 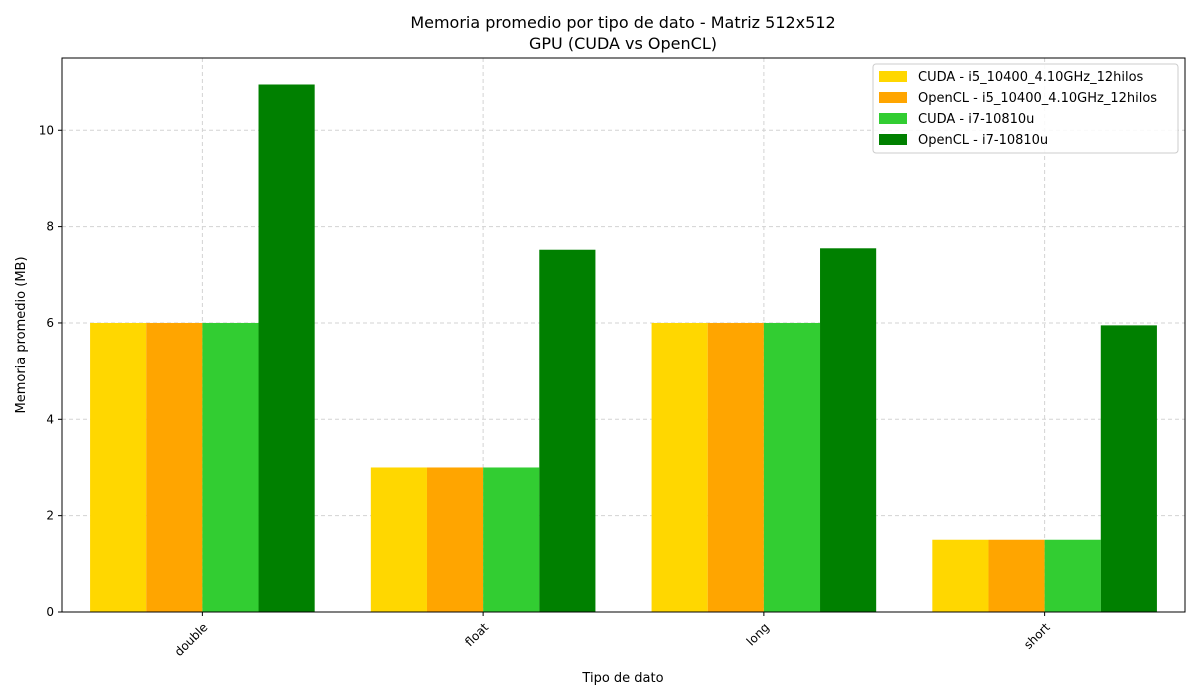 I want to click on legend-frame, so click(x=1025, y=108).